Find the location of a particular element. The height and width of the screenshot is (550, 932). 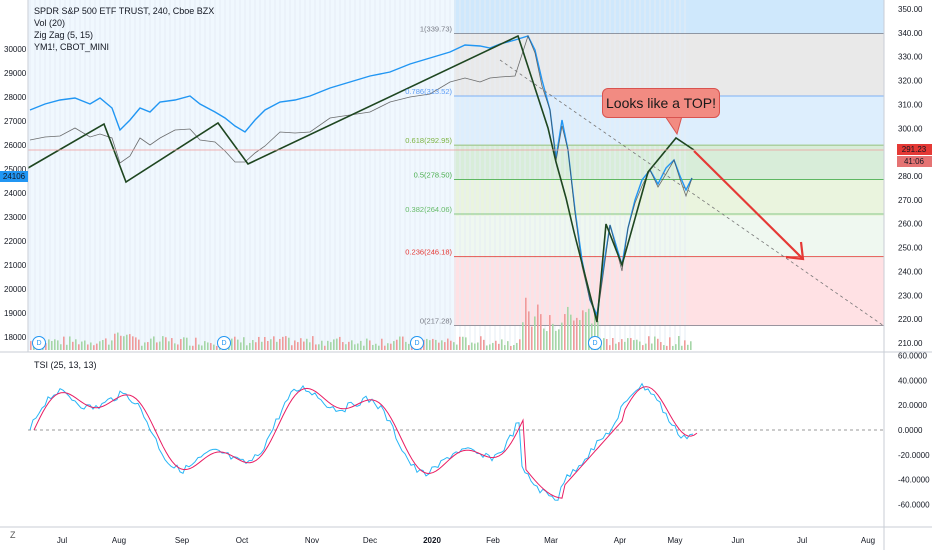

left-axis-label: 29000 is located at coordinates (15, 73).